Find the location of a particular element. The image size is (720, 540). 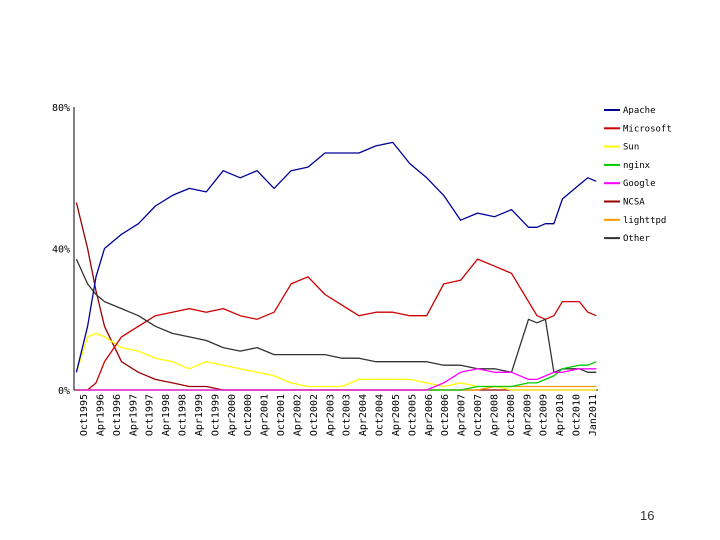

y-tick-label: 40% is located at coordinates (61, 250).